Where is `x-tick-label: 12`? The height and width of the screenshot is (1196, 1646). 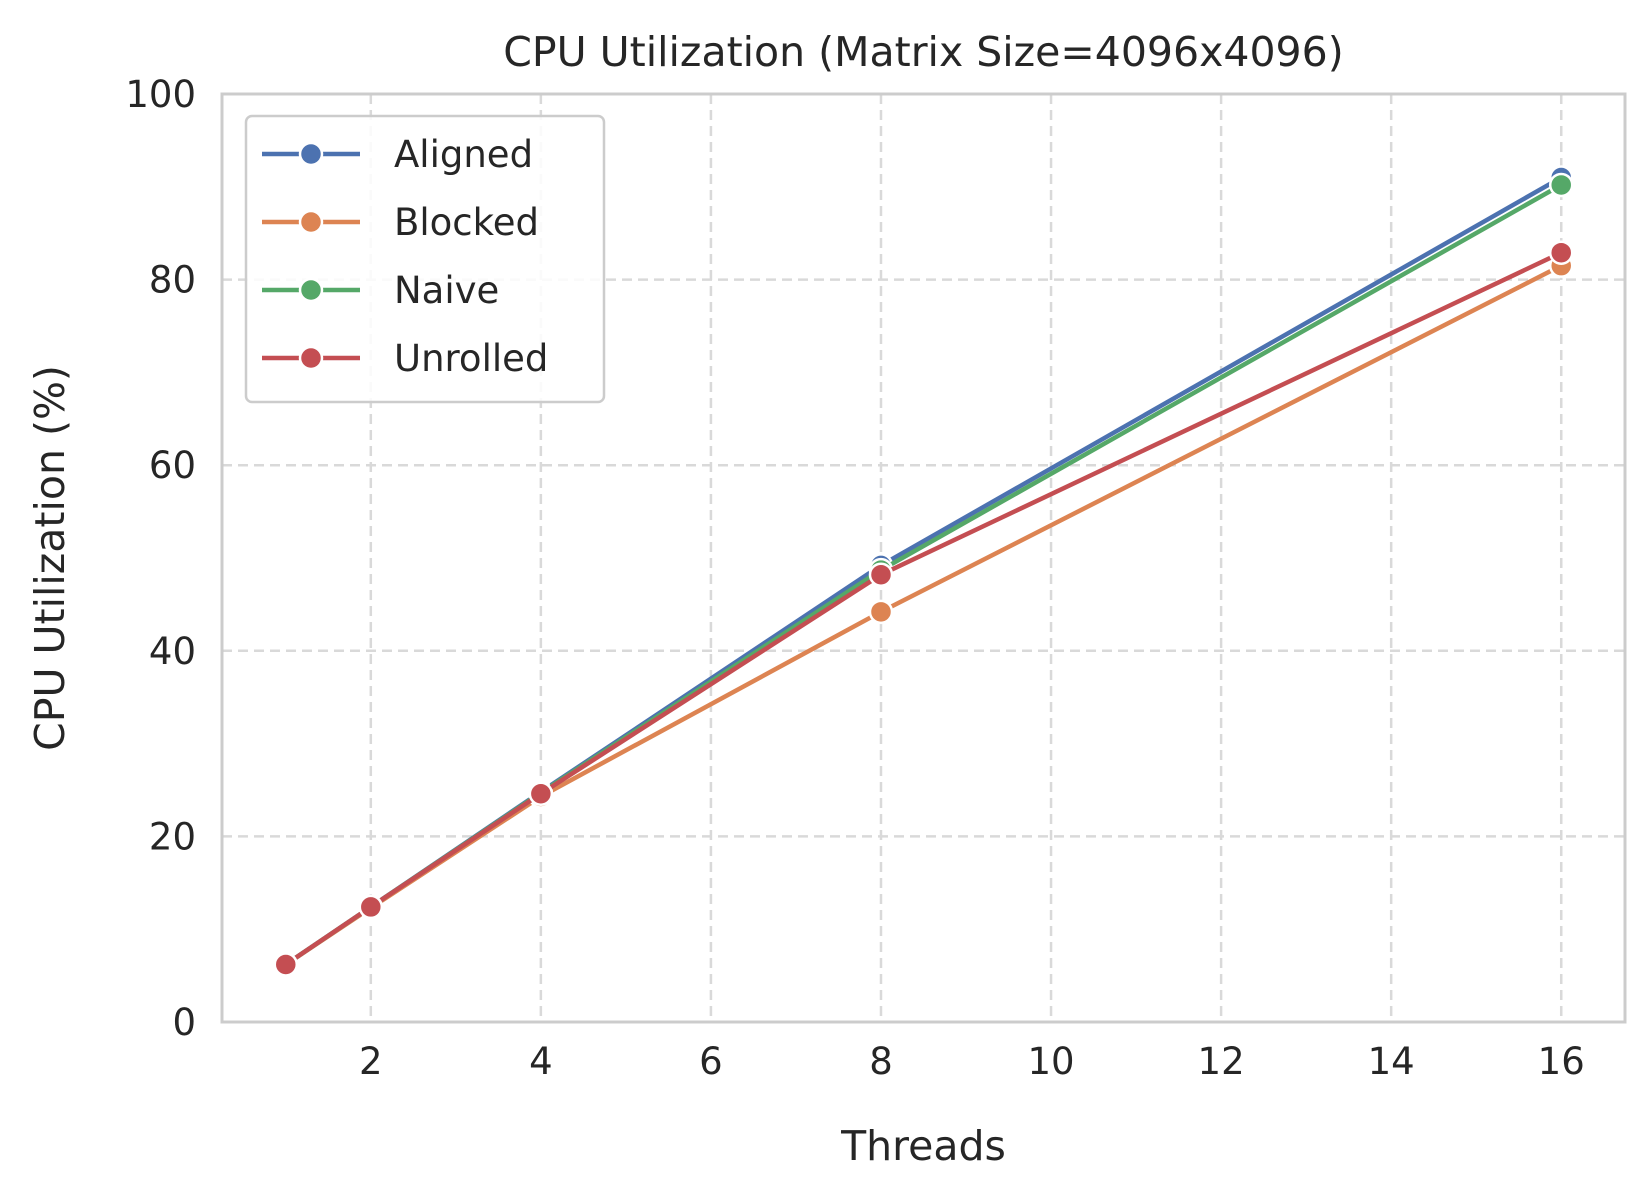
x-tick-label: 12 is located at coordinates (1221, 1061).